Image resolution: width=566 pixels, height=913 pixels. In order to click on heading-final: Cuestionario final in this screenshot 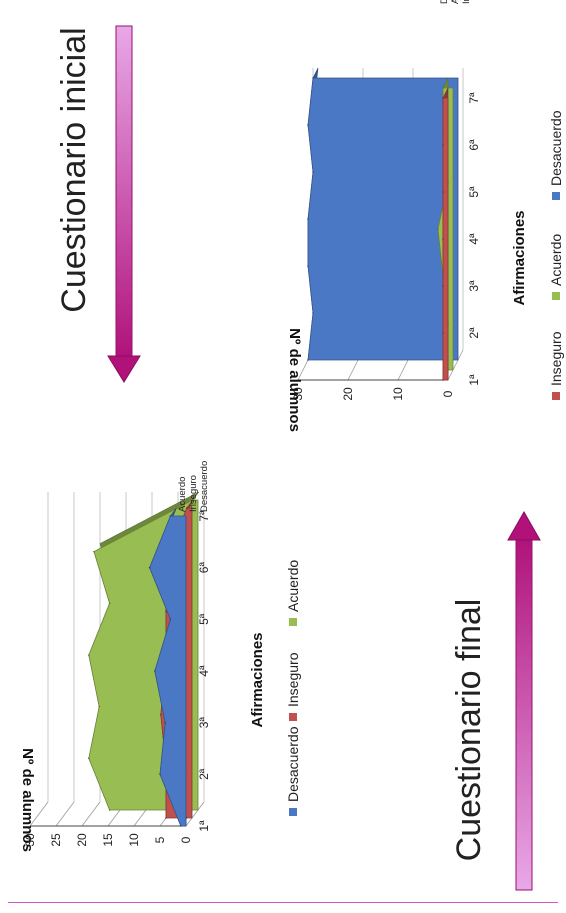, I will do `click(469, 730)`.